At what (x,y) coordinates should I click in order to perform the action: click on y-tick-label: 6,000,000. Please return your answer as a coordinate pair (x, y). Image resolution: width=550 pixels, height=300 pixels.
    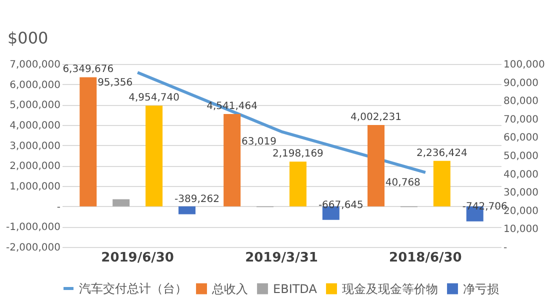
    Looking at the image, I should click on (35, 85).